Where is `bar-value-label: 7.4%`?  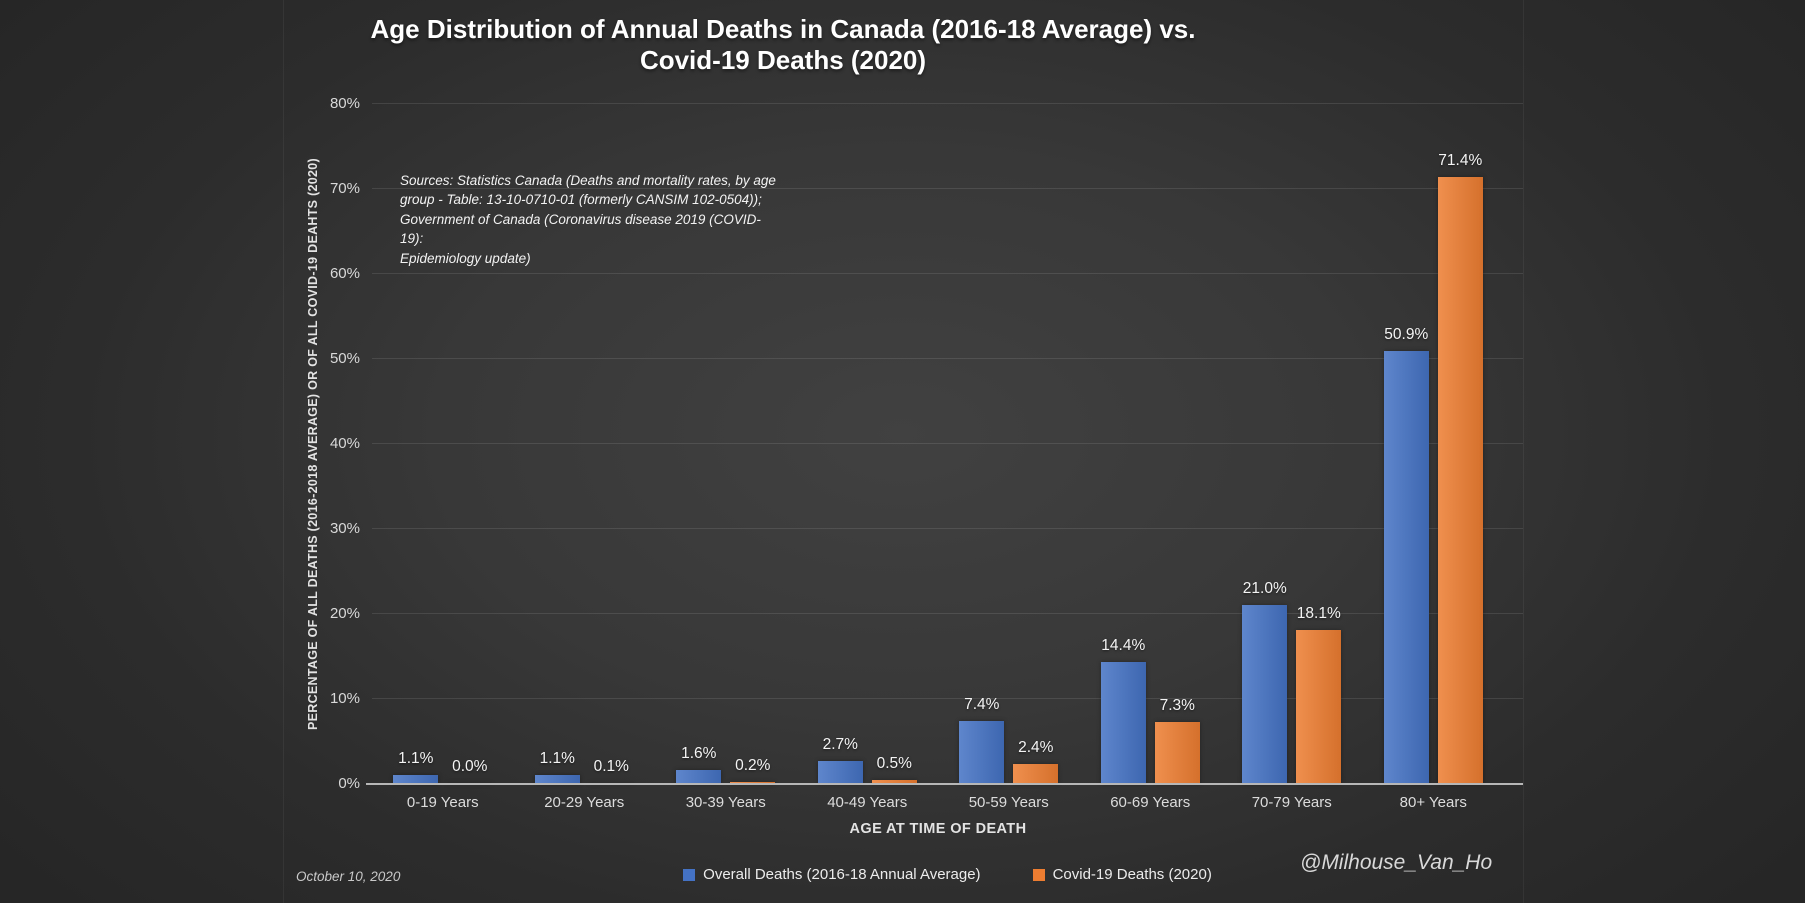
bar-value-label: 7.4% is located at coordinates (982, 704).